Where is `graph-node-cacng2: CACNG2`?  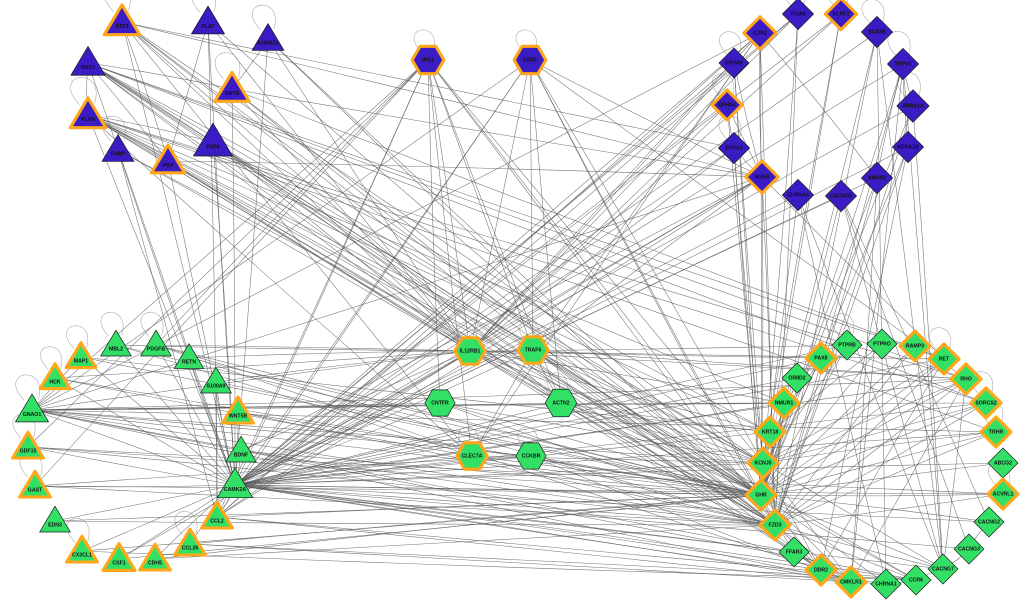
graph-node-cacng2: CACNG2 is located at coordinates (989, 522).